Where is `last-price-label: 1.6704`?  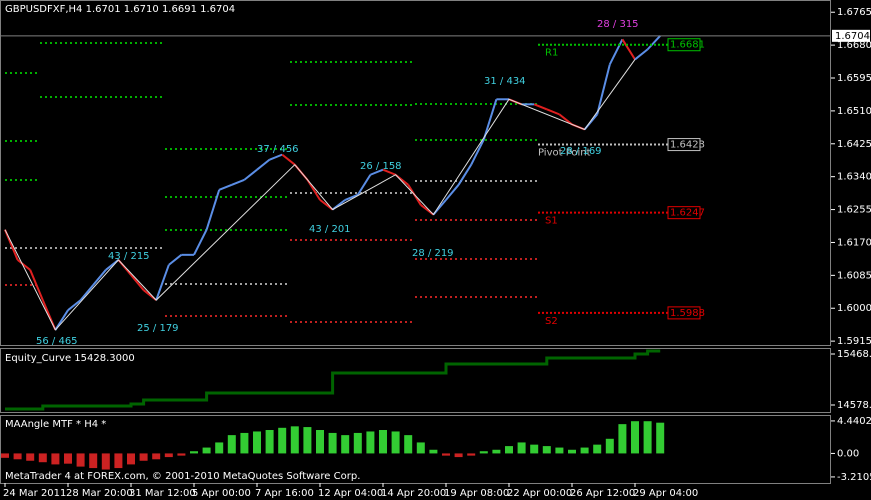
last-price-label: 1.6704 is located at coordinates (852, 36).